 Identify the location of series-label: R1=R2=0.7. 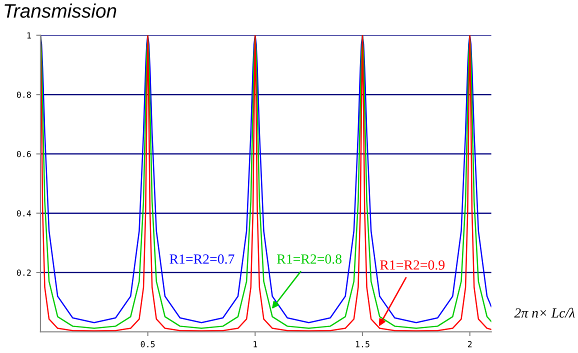
(202, 259).